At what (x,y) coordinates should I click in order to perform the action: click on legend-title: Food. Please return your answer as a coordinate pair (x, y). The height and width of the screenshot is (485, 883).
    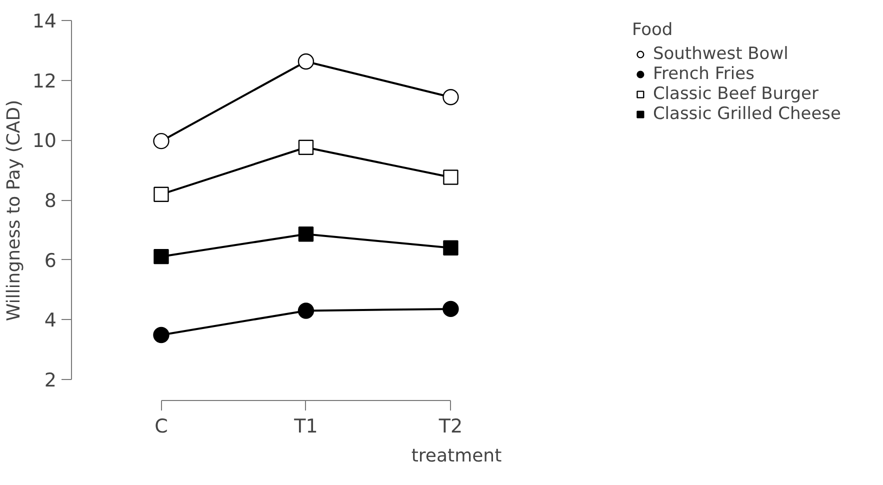
    Looking at the image, I should click on (653, 30).